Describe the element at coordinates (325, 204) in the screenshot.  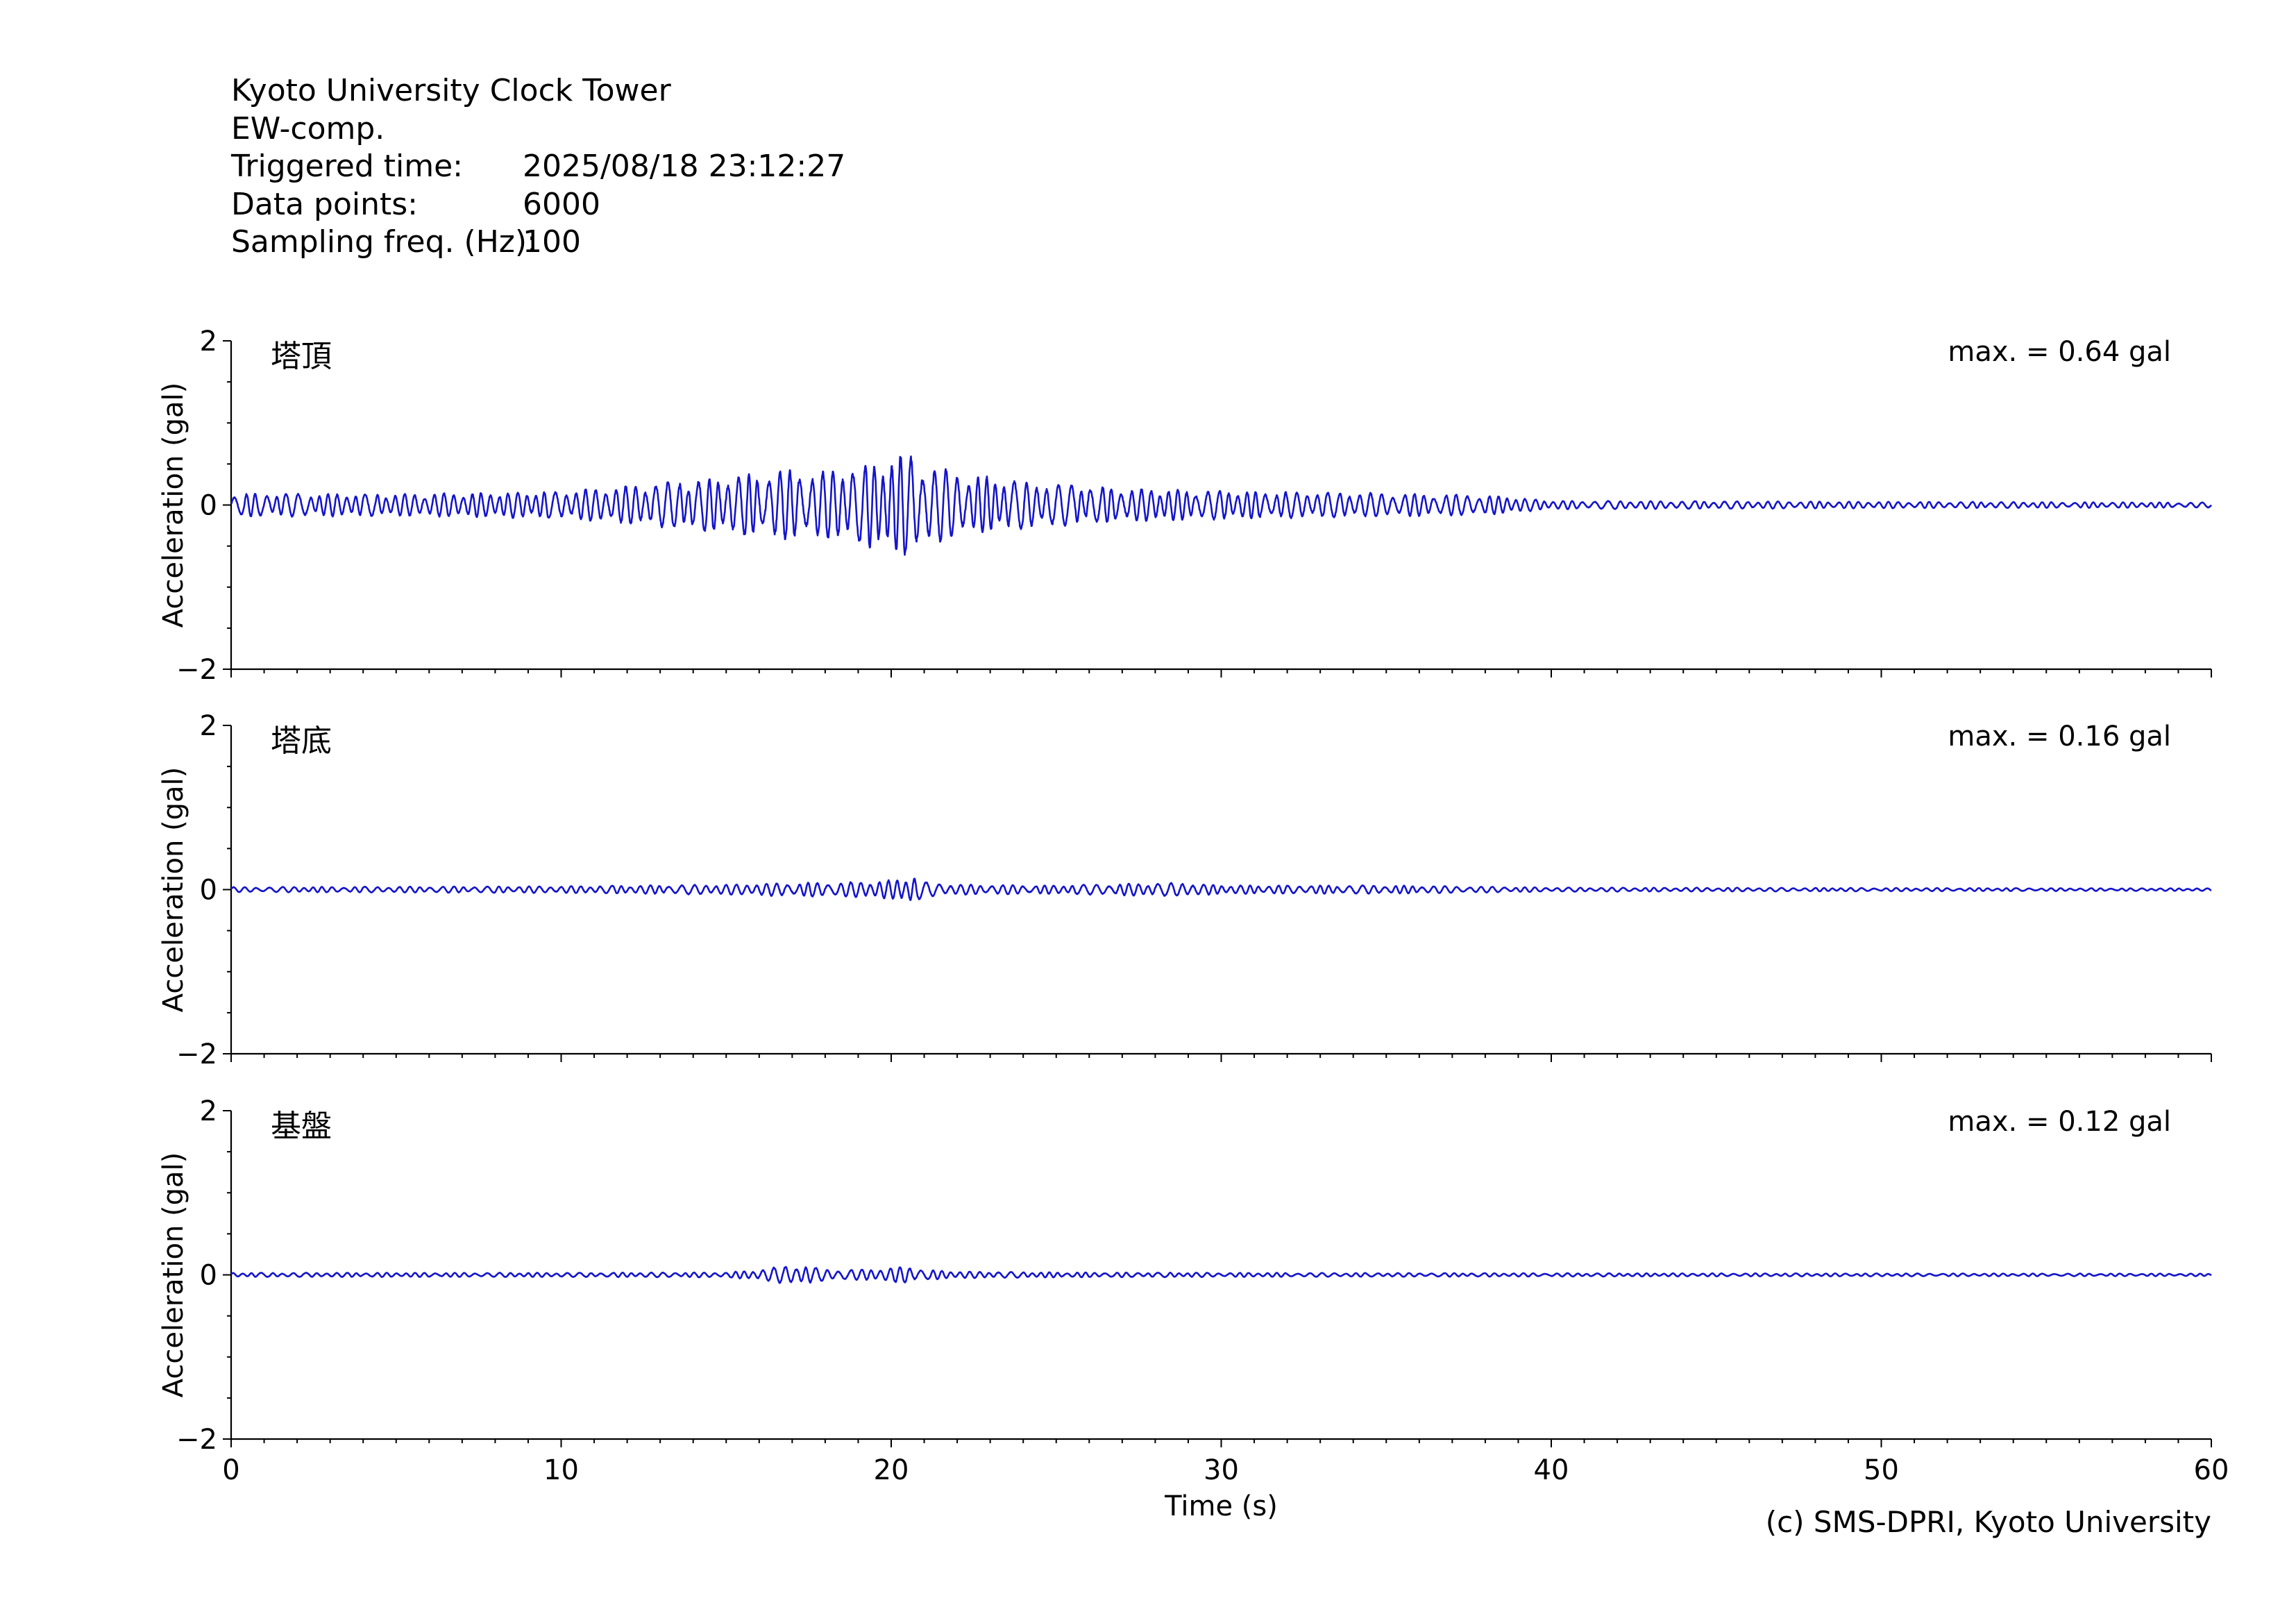
I see `data-points-label: Data points:` at that location.